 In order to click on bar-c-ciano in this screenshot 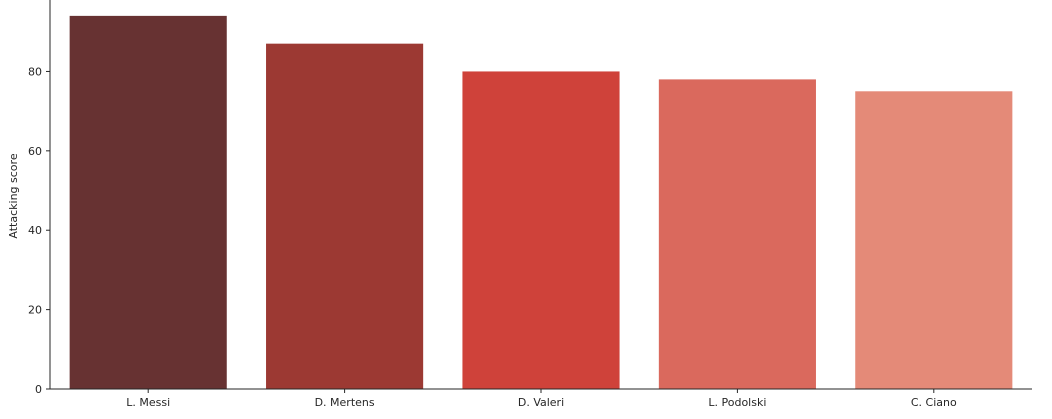, I will do `click(934, 240)`.